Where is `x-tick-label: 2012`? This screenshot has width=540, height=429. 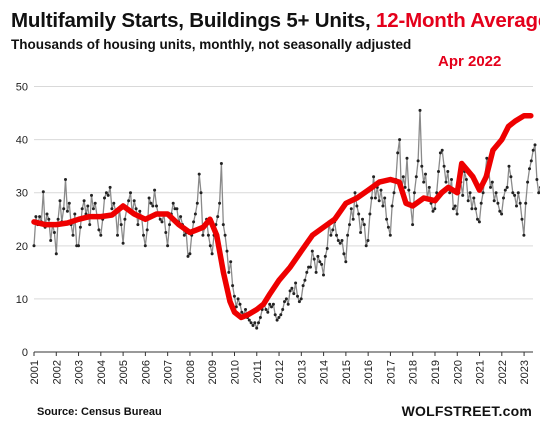 x-tick-label: 2012 is located at coordinates (280, 372).